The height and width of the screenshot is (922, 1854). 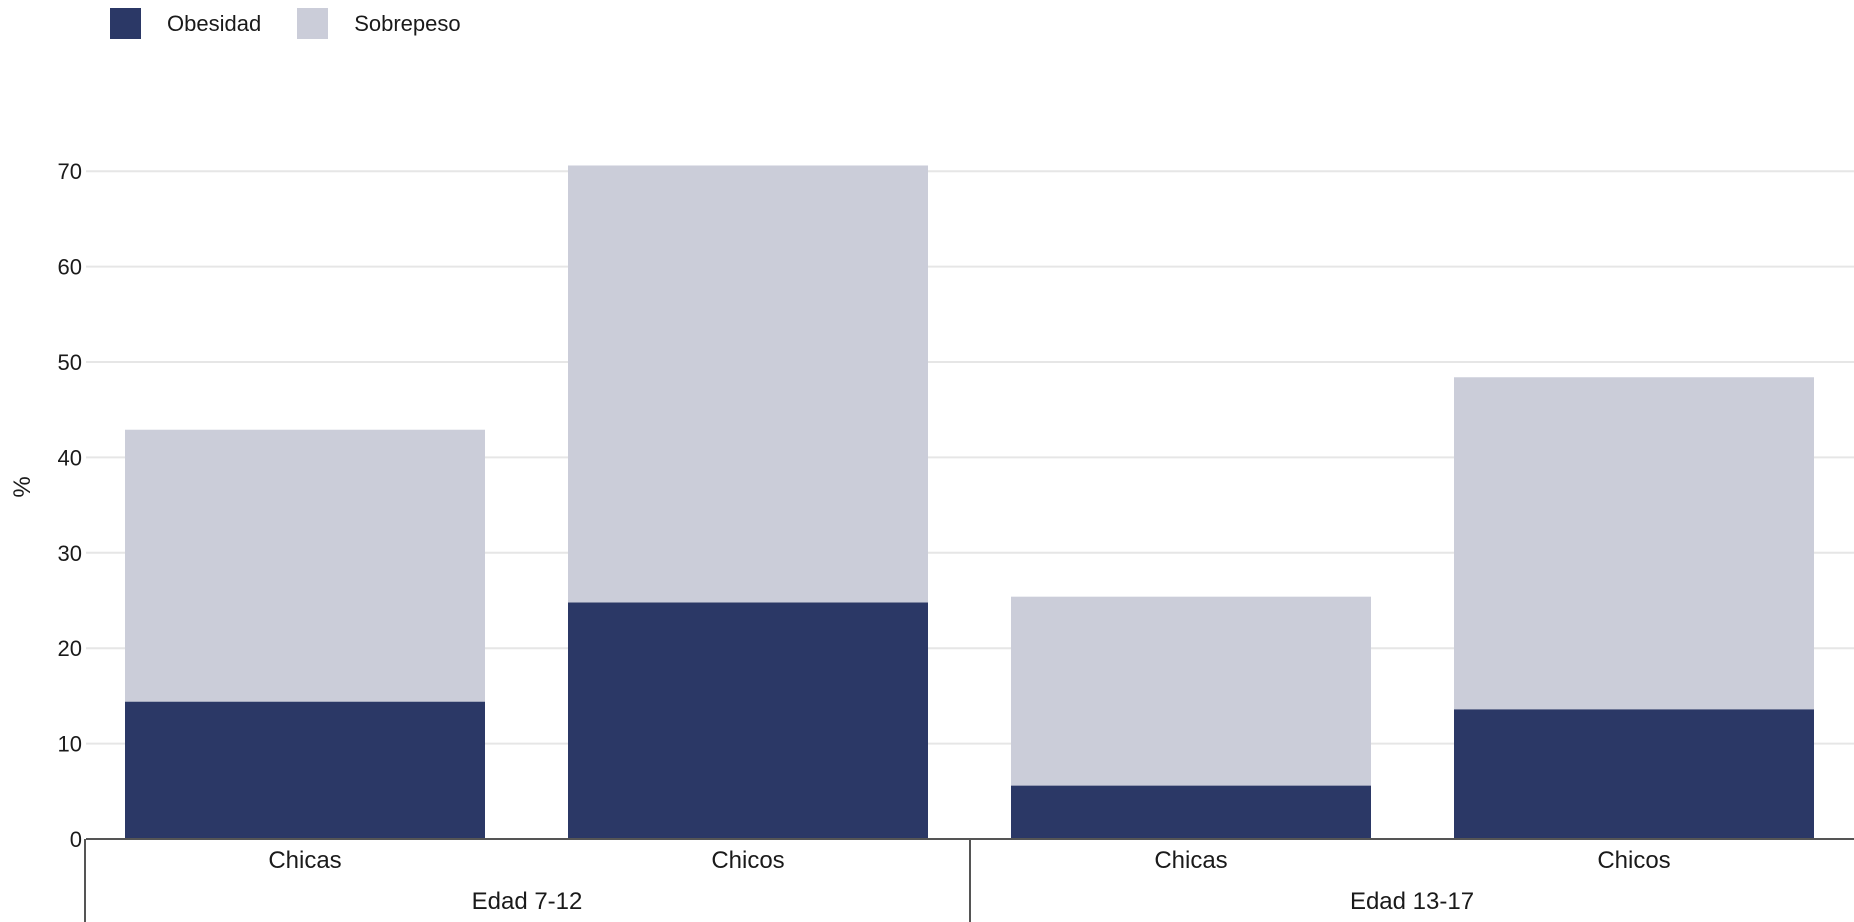 I want to click on y-axis-label: %, so click(x=22, y=486).